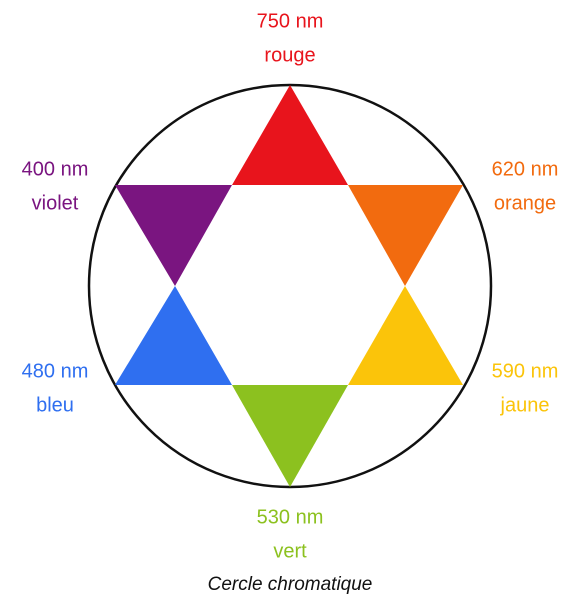 The height and width of the screenshot is (599, 576). I want to click on color-name: bleu, so click(55, 405).